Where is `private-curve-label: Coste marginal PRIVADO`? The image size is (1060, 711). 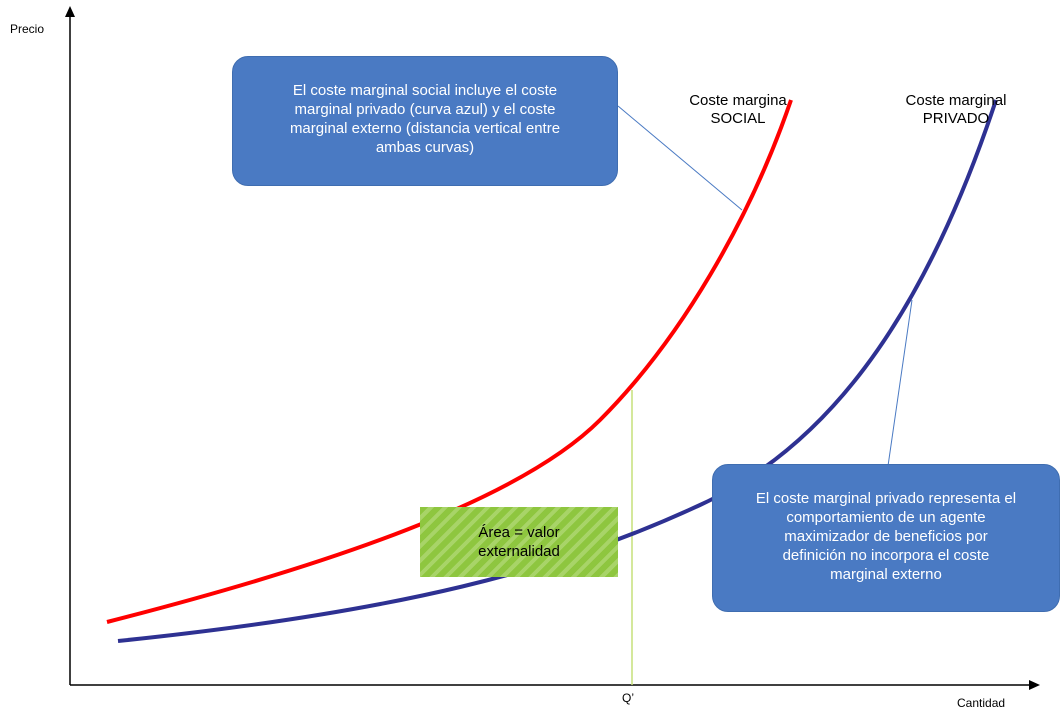
private-curve-label: Coste marginal PRIVADO is located at coordinates (956, 110).